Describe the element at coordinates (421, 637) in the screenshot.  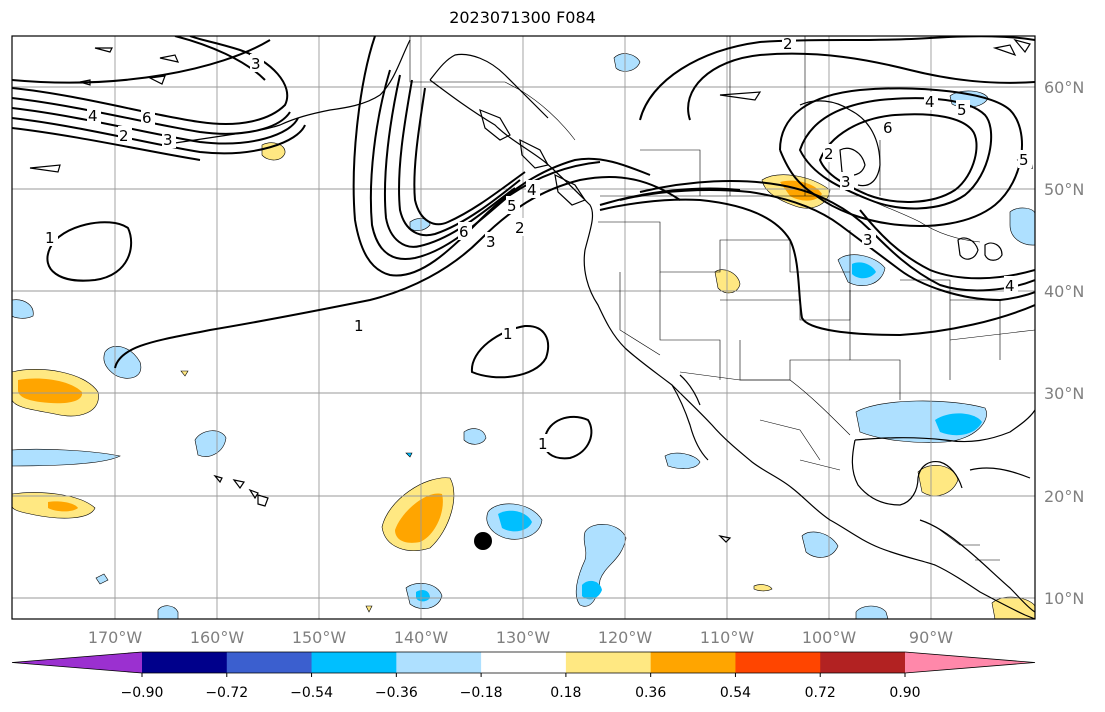
I see `longitude-label: 140°W` at that location.